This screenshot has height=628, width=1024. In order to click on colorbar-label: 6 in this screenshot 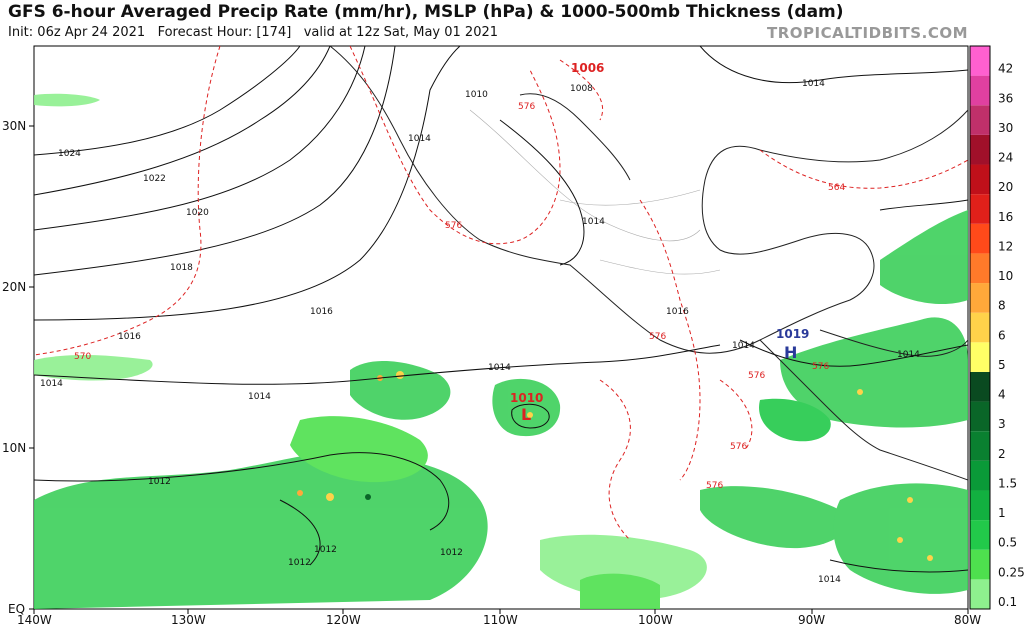, I will do `click(1002, 335)`.